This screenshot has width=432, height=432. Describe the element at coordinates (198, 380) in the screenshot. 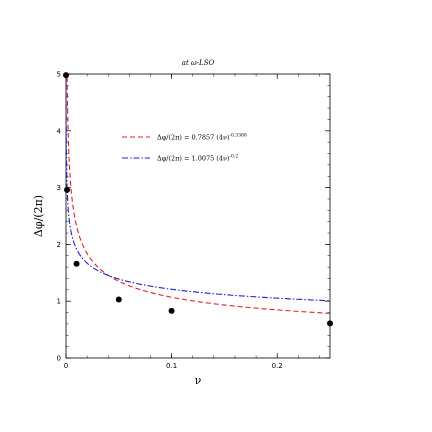

I see `x-axis-label: ν` at that location.